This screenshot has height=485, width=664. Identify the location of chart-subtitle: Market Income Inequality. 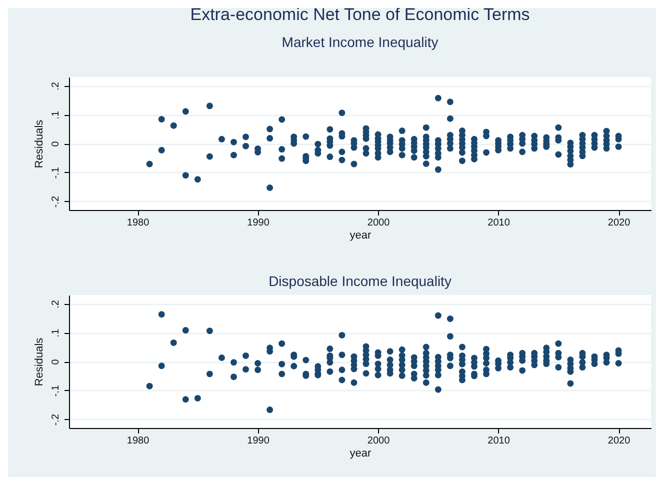
(360, 42).